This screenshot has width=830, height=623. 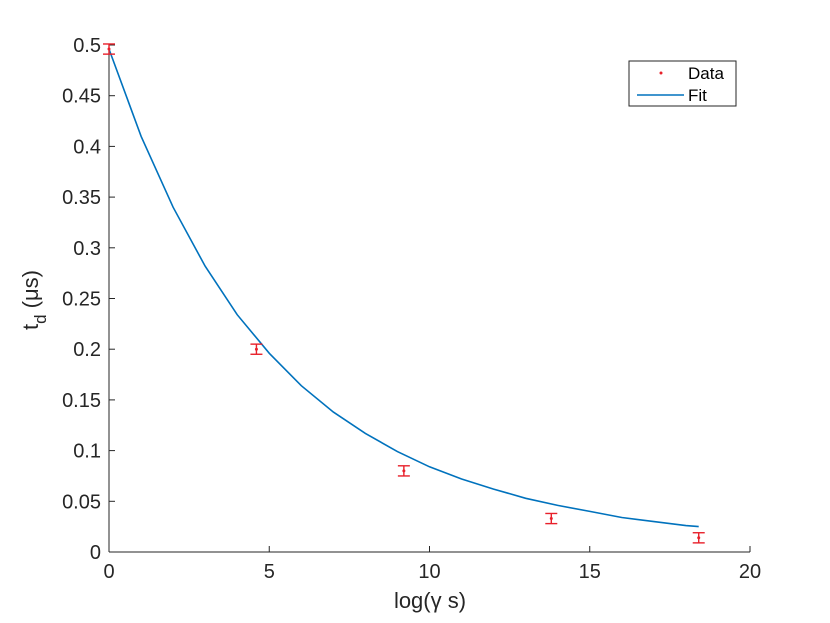 What do you see at coordinates (661, 73) in the screenshot?
I see `legend-data-marker` at bounding box center [661, 73].